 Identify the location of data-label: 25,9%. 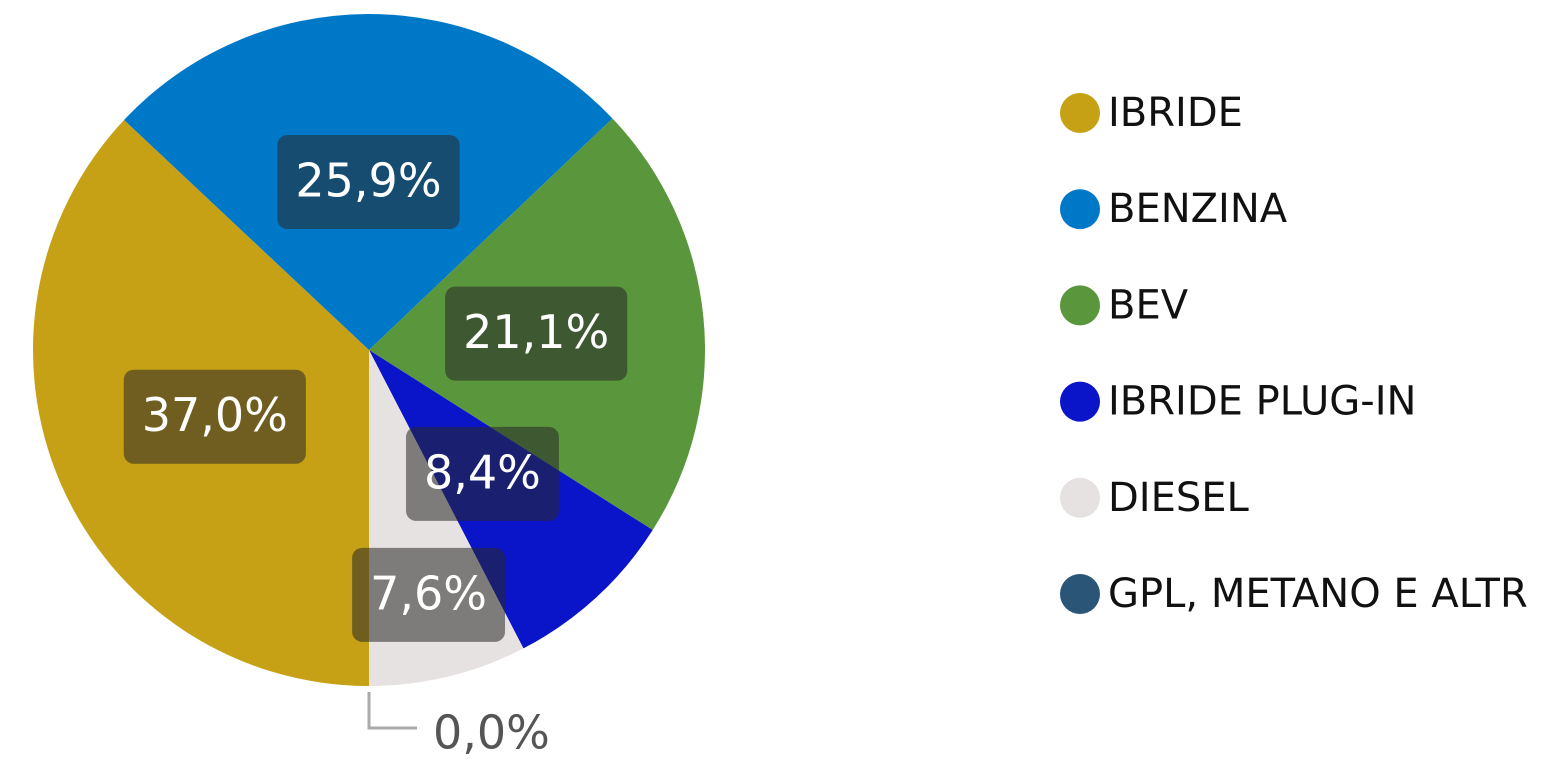
(368, 181).